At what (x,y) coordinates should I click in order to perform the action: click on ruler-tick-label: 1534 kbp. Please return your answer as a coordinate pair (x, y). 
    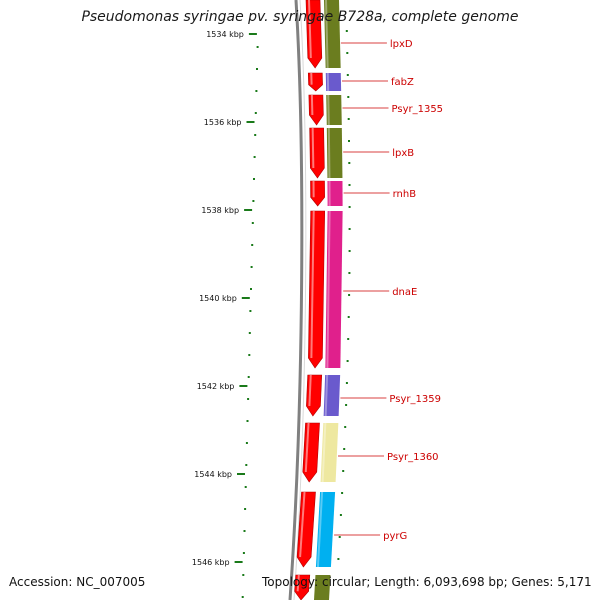
    Looking at the image, I should click on (225, 34).